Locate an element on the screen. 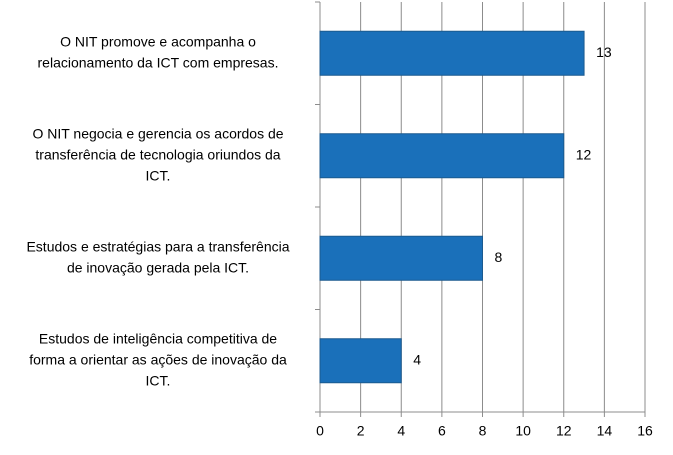  y-tick-label: Estudos de inteligência competitiva de is located at coordinates (158, 338).